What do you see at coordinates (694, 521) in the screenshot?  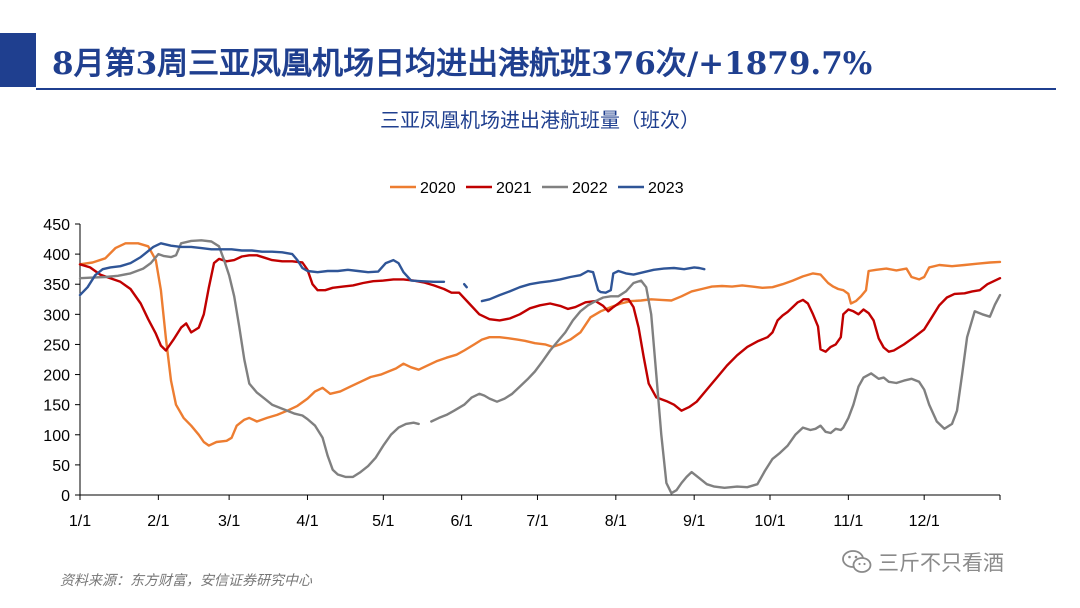 I see `x-tick-label: 9/1` at bounding box center [694, 521].